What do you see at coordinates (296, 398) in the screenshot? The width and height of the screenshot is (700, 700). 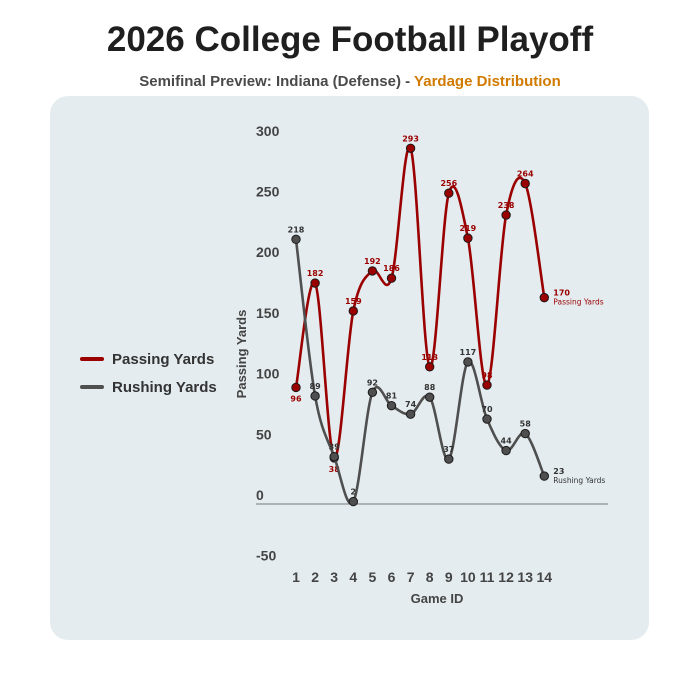 I see `data-label: 96` at bounding box center [296, 398].